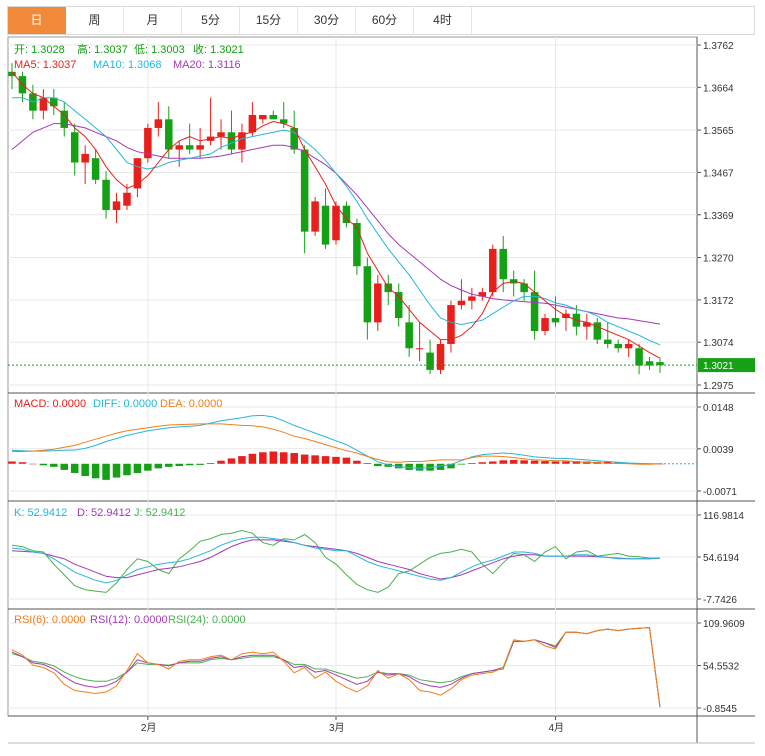 The image size is (765, 756). I want to click on legend-dea: DEA: 0.0000, so click(191, 404).